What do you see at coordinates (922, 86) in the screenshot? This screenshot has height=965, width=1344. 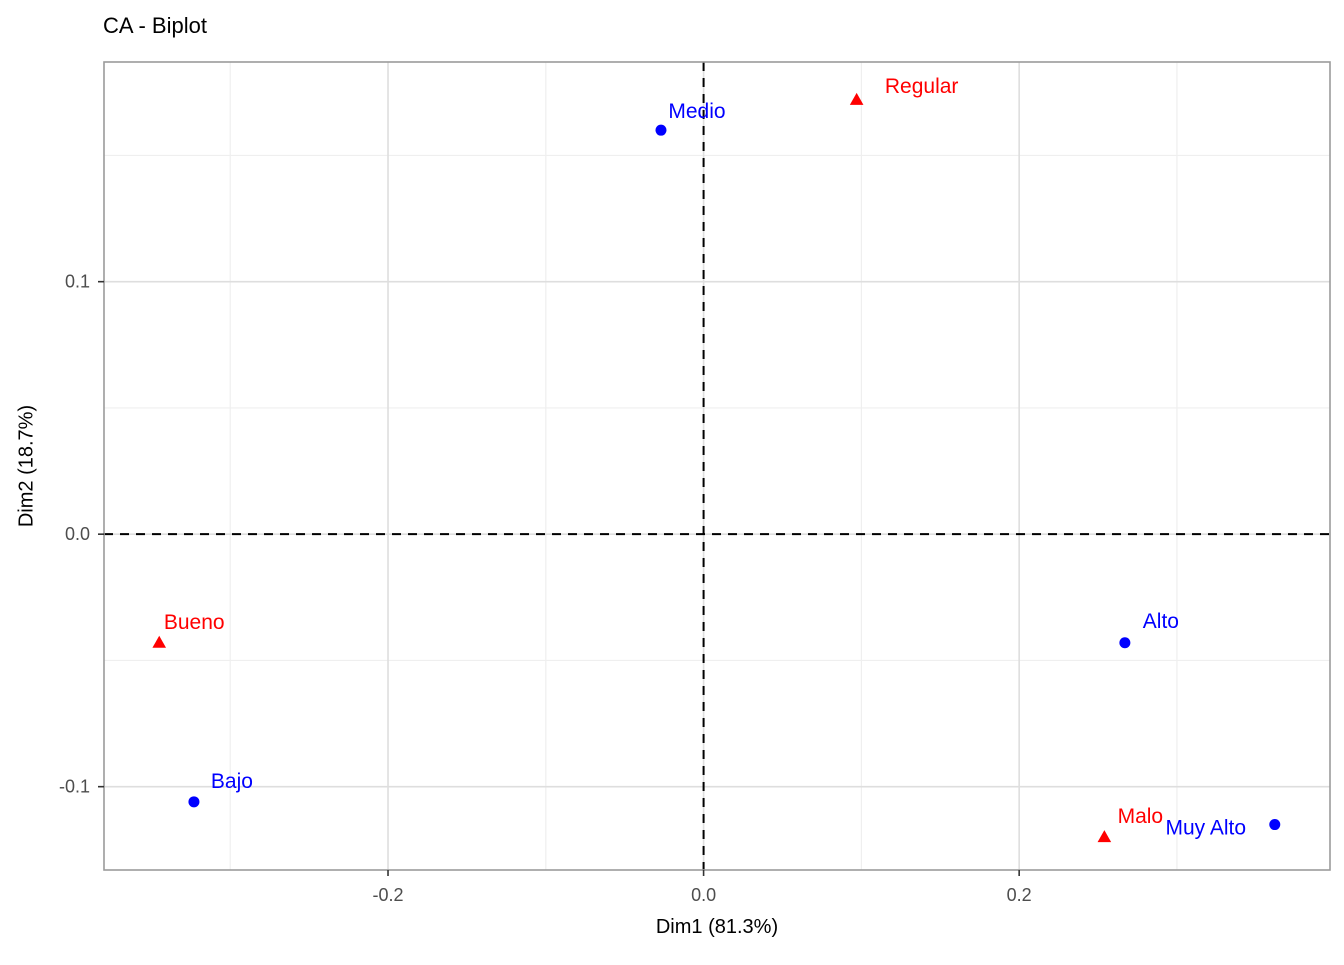 I see `point-label-regular: Regular` at bounding box center [922, 86].